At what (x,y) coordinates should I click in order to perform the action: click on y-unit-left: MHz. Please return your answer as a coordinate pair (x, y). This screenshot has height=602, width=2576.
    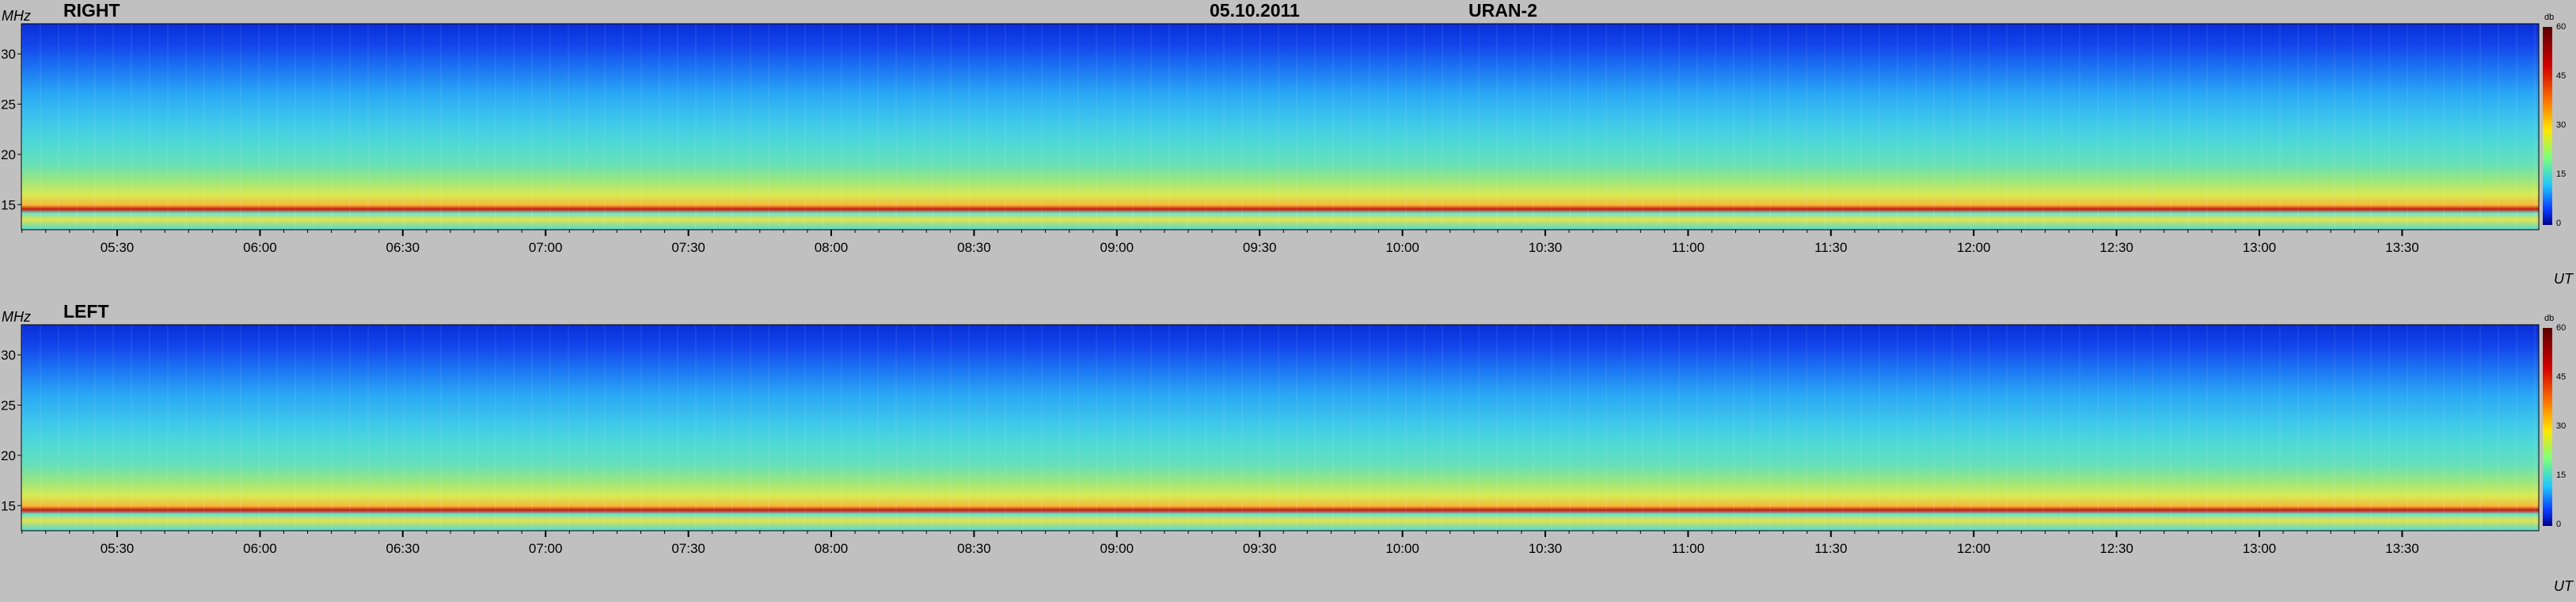
    Looking at the image, I should click on (16, 317).